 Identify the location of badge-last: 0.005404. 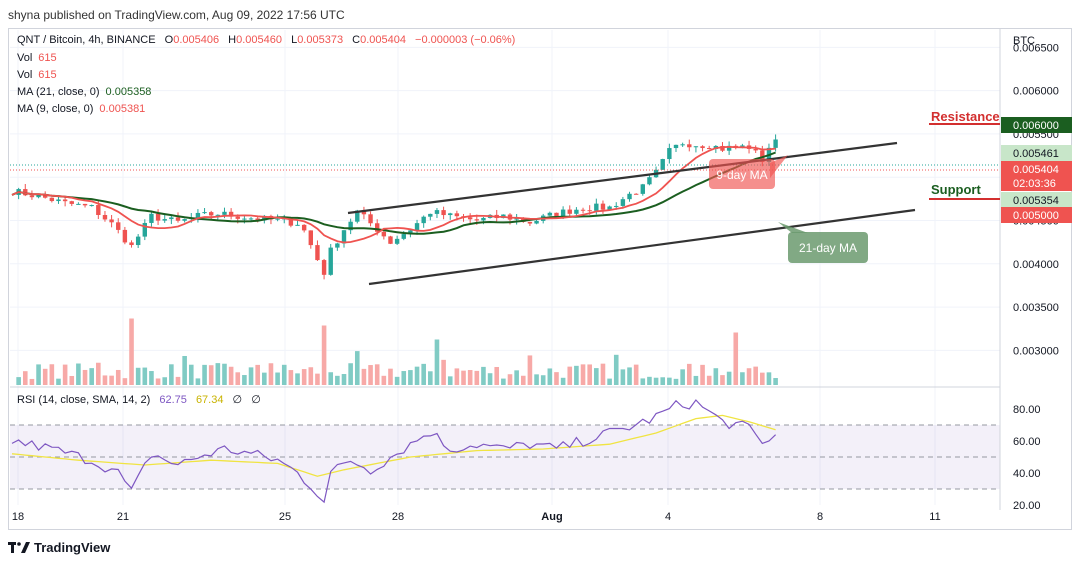
(1036, 170).